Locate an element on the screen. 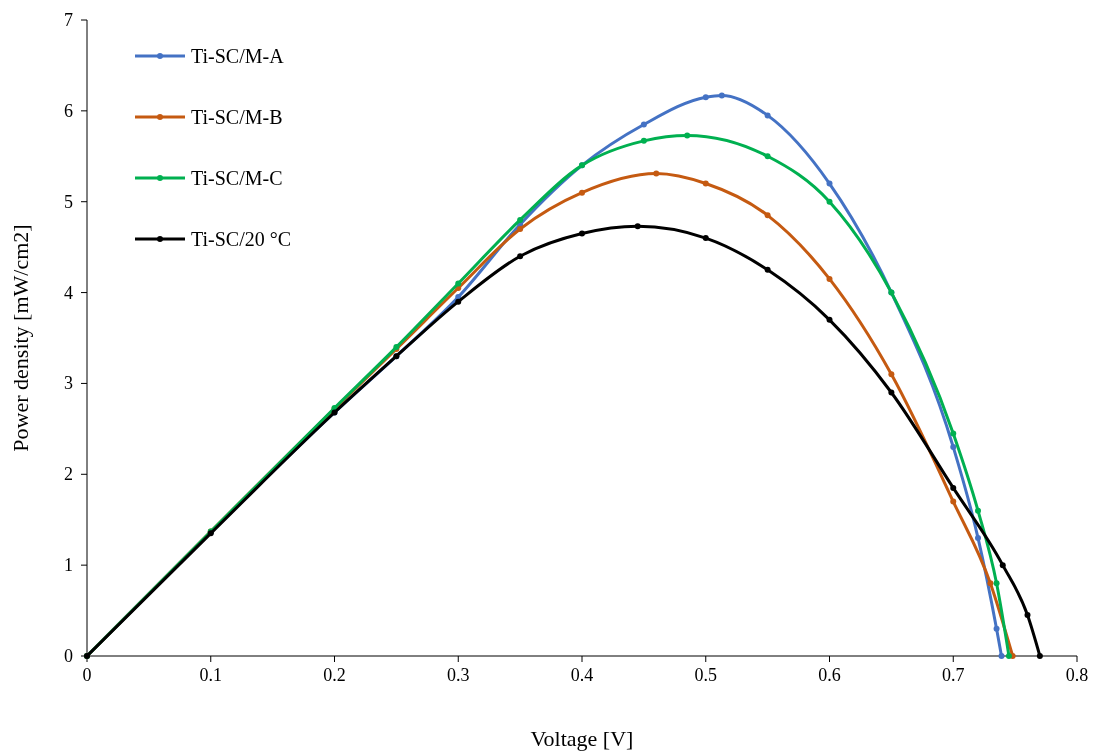 Image resolution: width=1102 pixels, height=754 pixels. y-tick-label: 0 is located at coordinates (68, 656).